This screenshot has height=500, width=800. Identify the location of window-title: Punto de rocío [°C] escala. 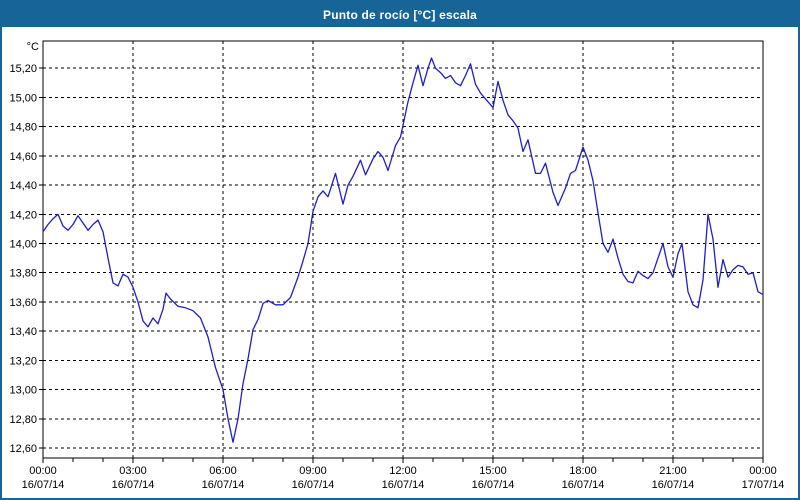
(400, 14).